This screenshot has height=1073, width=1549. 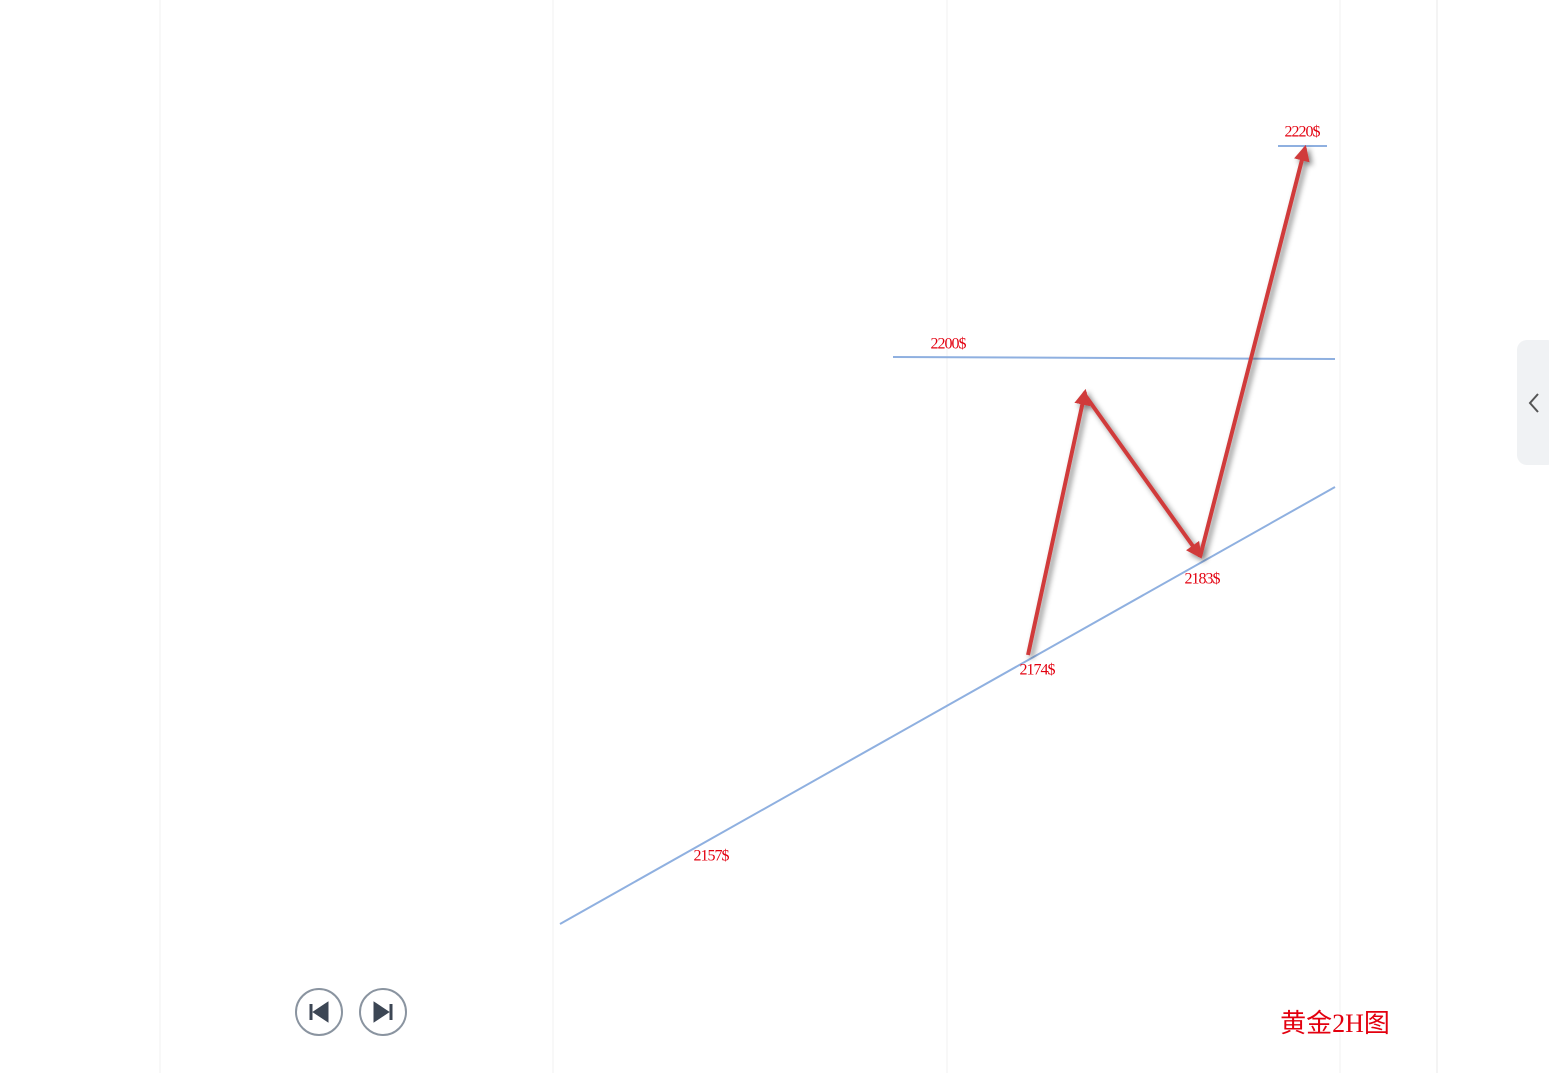 I want to click on axis-background, so click(x=1493, y=536).